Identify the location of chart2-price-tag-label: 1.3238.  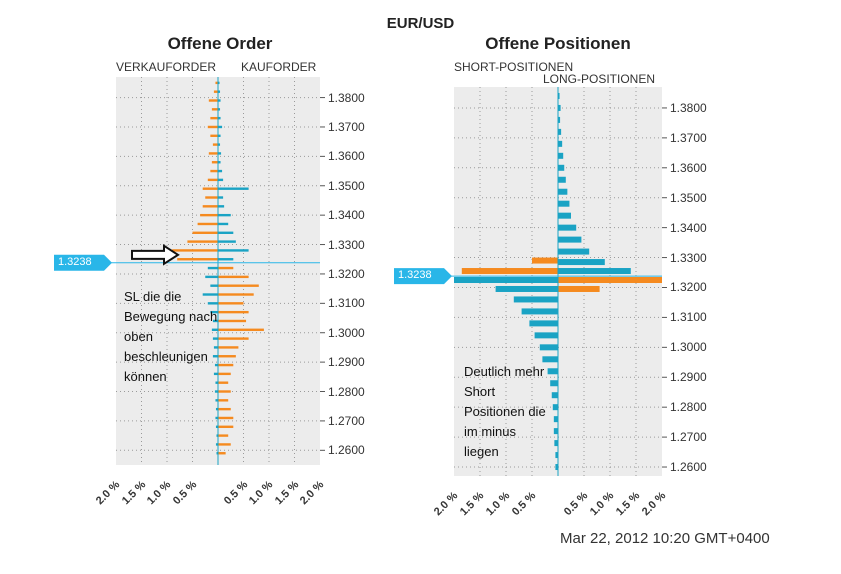
(415, 275).